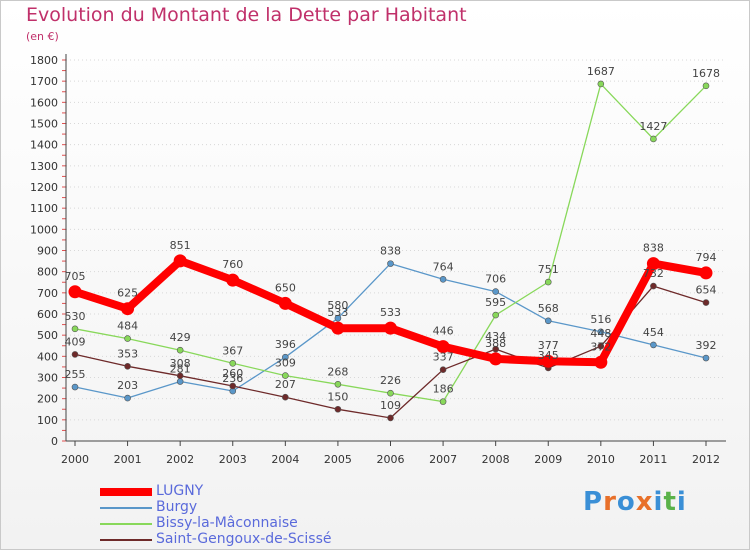 The width and height of the screenshot is (750, 550). I want to click on data-label: 484, so click(127, 326).